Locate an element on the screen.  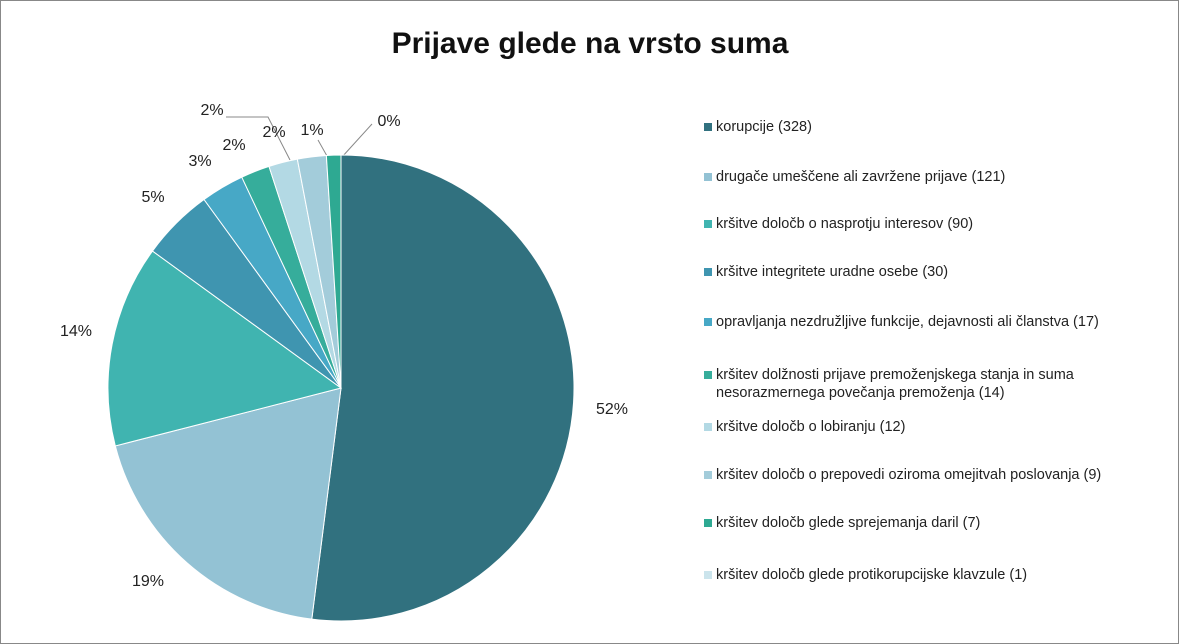
legend-entry: kršitve določb o lobiranju (12) is located at coordinates (936, 427).